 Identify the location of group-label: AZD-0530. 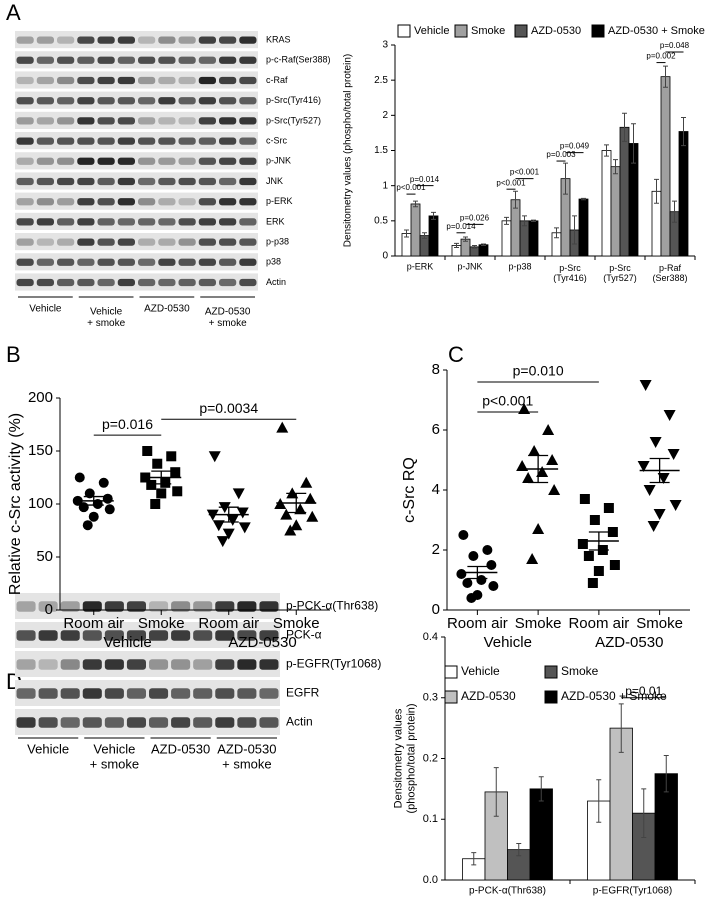
(262, 642).